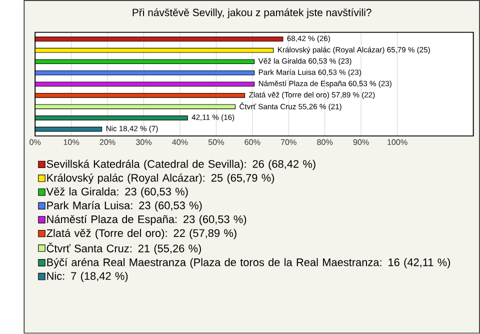 The image size is (480, 334). I want to click on x-tick-label: 70%, so click(288, 142).